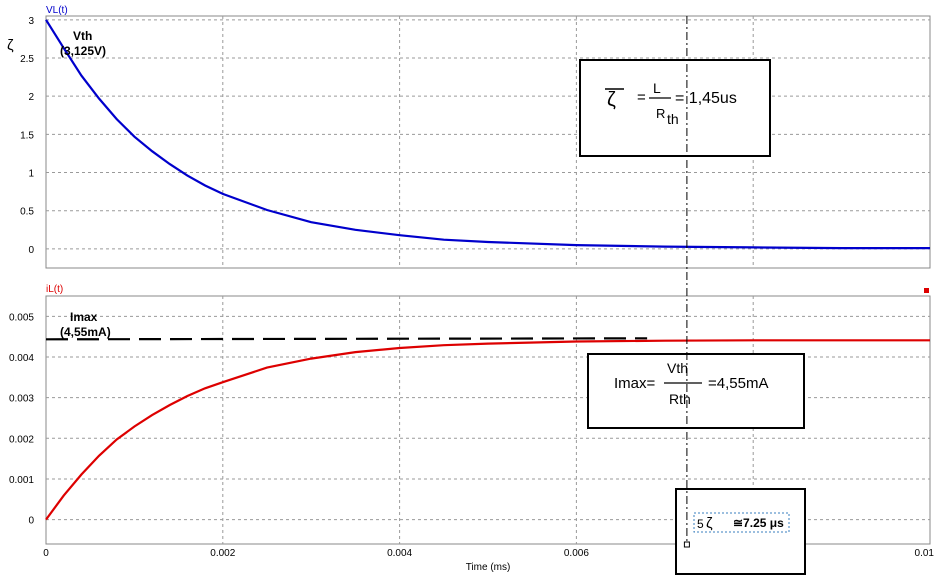 The height and width of the screenshot is (587, 948). I want to click on il-y-ticks: 0 0.001 0.002 0.003 0.004 0.005, so click(21, 419).